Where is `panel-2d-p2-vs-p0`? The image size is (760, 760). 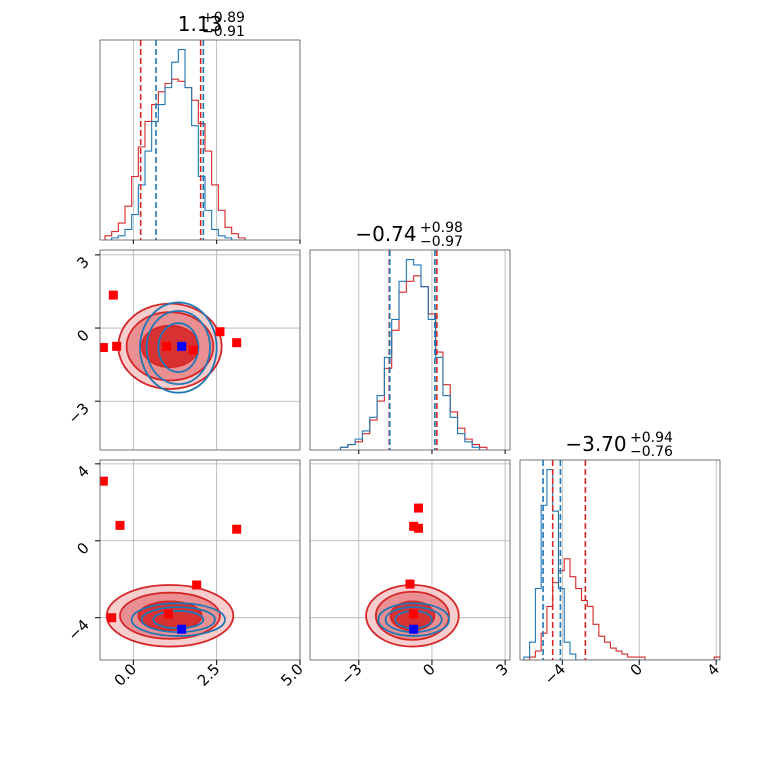
panel-2d-p2-vs-p0 is located at coordinates (188, 560).